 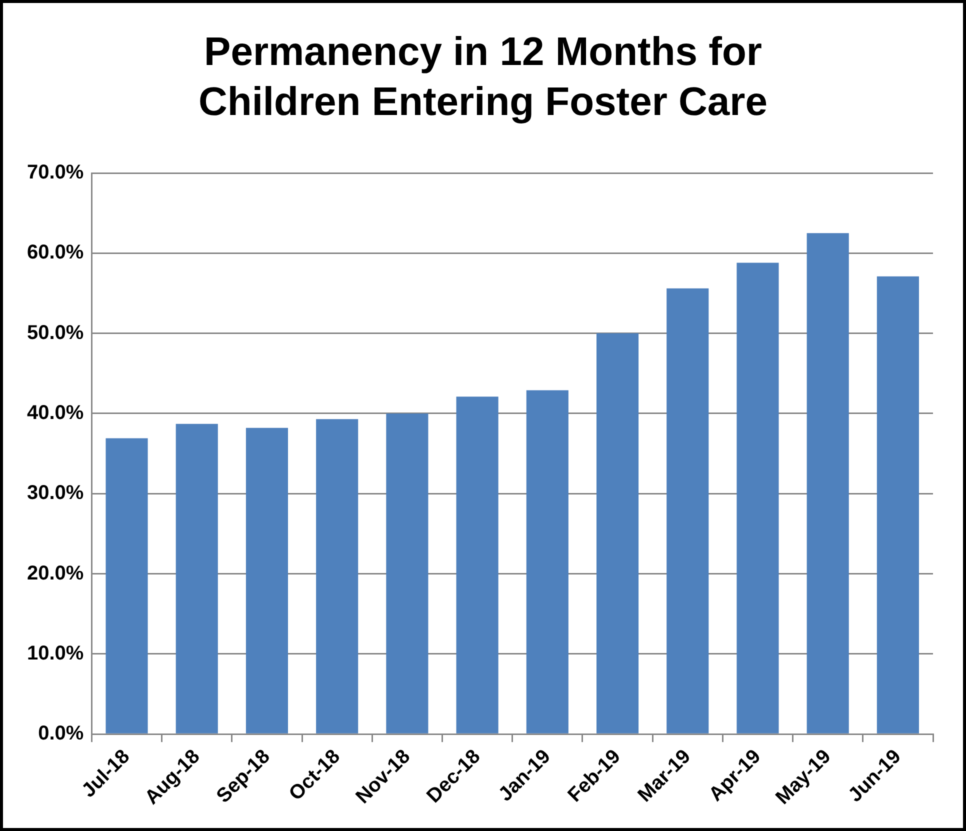 I want to click on y-tick-label: 10.0%, so click(x=55, y=653).